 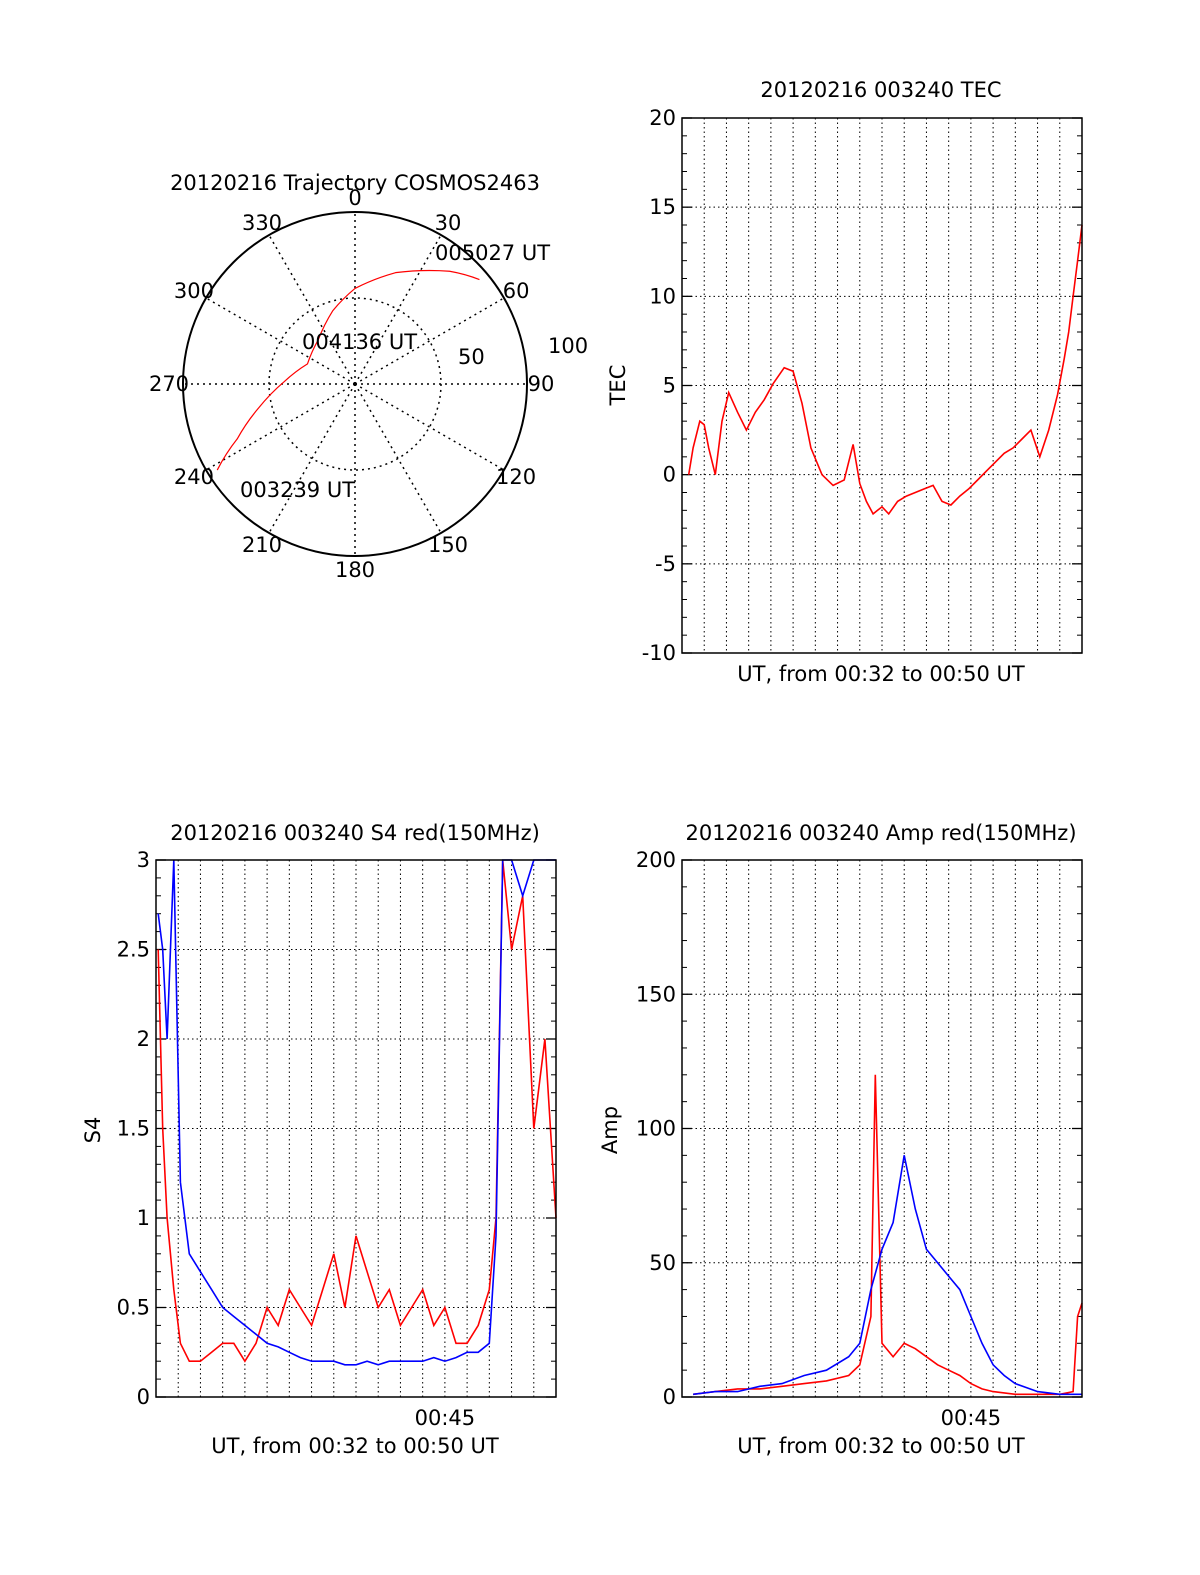 I want to click on amp-xlabel: UT, from 00:32 to 00:50 UT, so click(x=881, y=1446).